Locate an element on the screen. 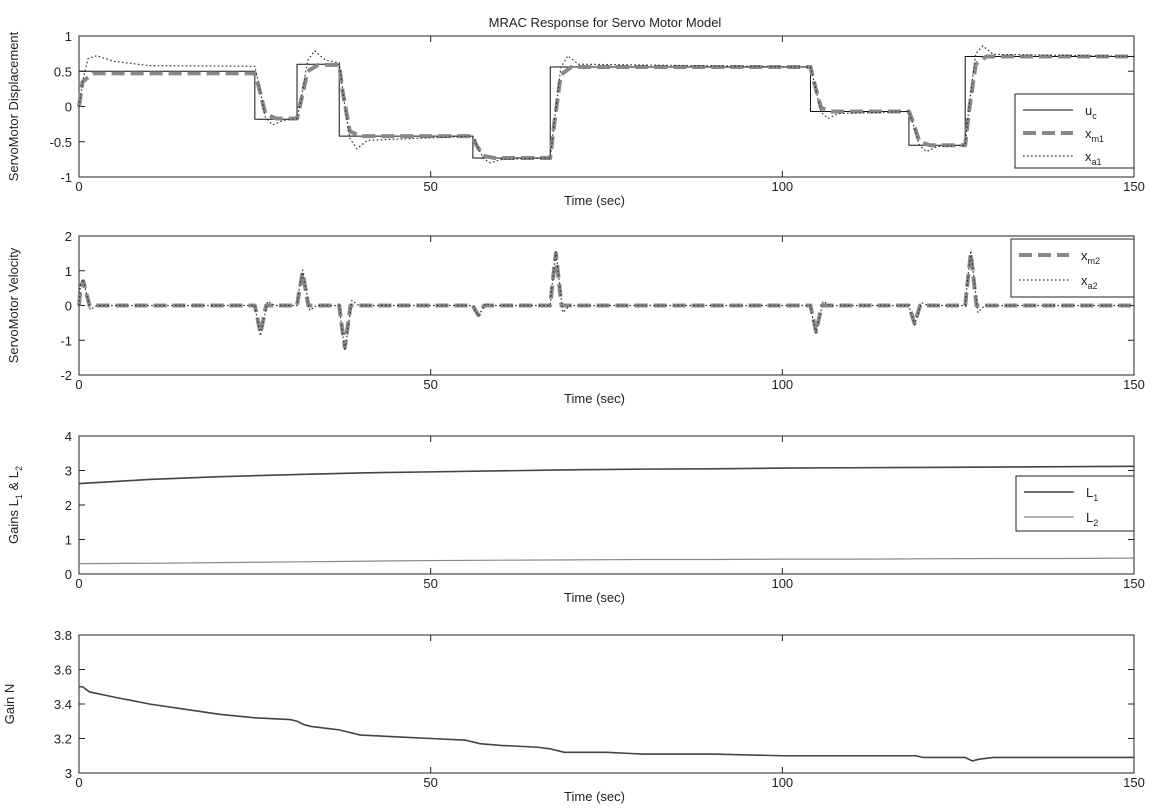 The height and width of the screenshot is (811, 1153). legend-entry-label: xa1 is located at coordinates (1093, 158).